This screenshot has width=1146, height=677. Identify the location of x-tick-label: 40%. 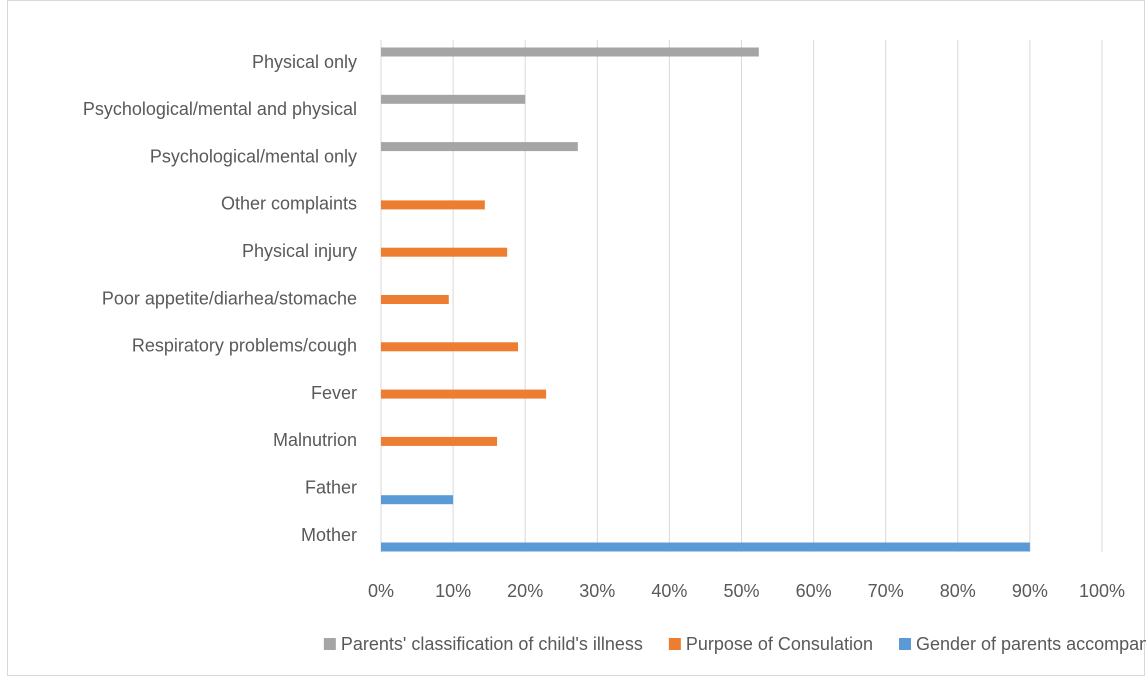
(669, 591).